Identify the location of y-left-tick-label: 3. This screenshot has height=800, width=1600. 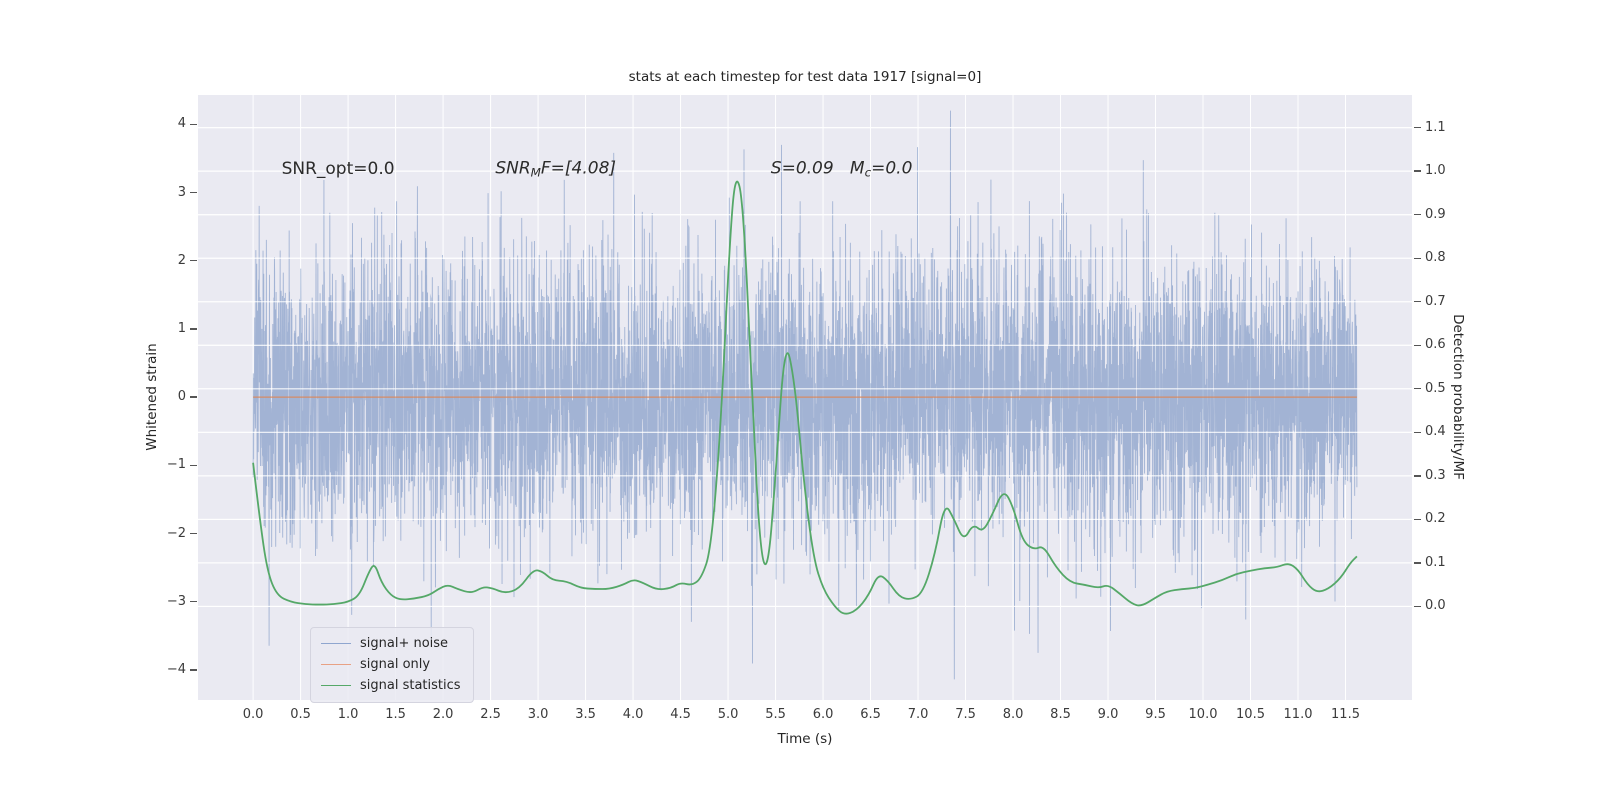
(181, 192).